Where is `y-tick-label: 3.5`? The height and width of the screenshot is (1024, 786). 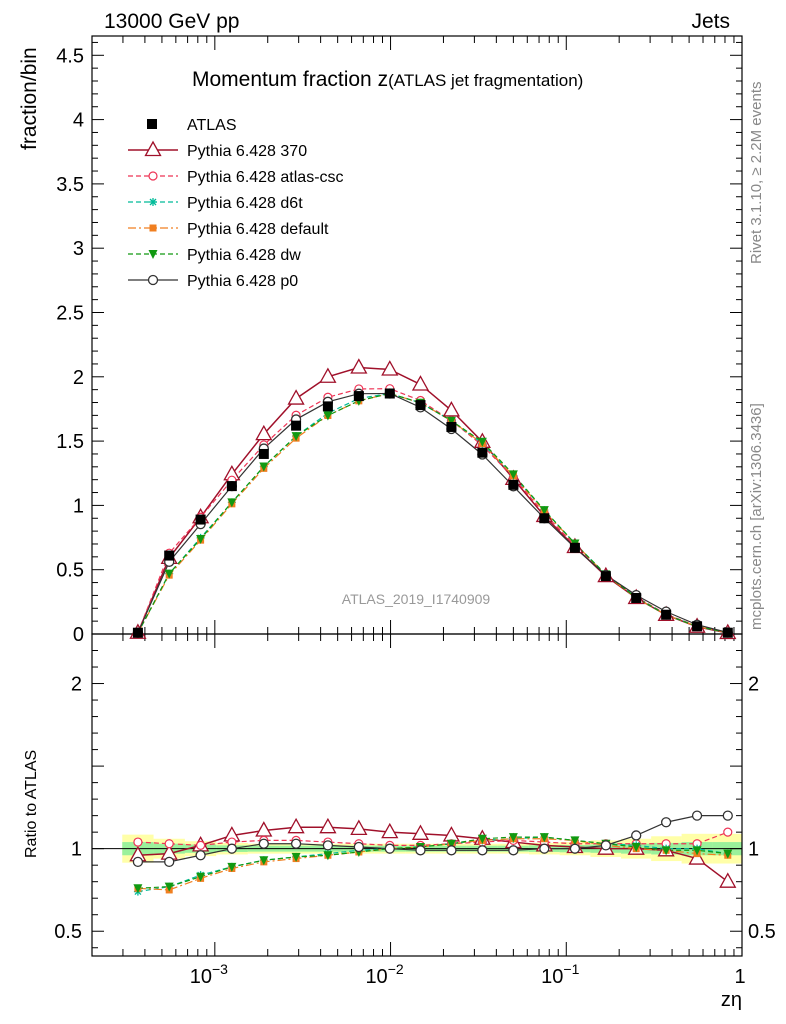
y-tick-label: 3.5 is located at coordinates (70, 185).